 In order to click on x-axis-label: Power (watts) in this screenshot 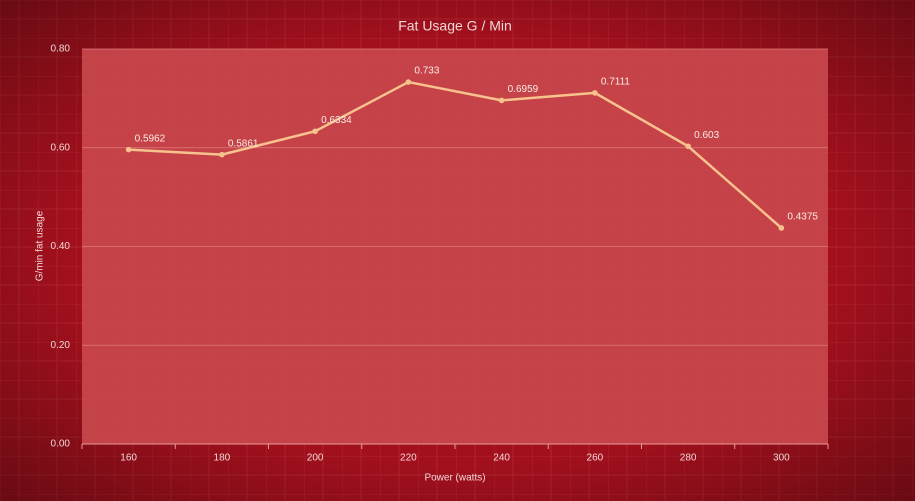, I will do `click(454, 478)`.